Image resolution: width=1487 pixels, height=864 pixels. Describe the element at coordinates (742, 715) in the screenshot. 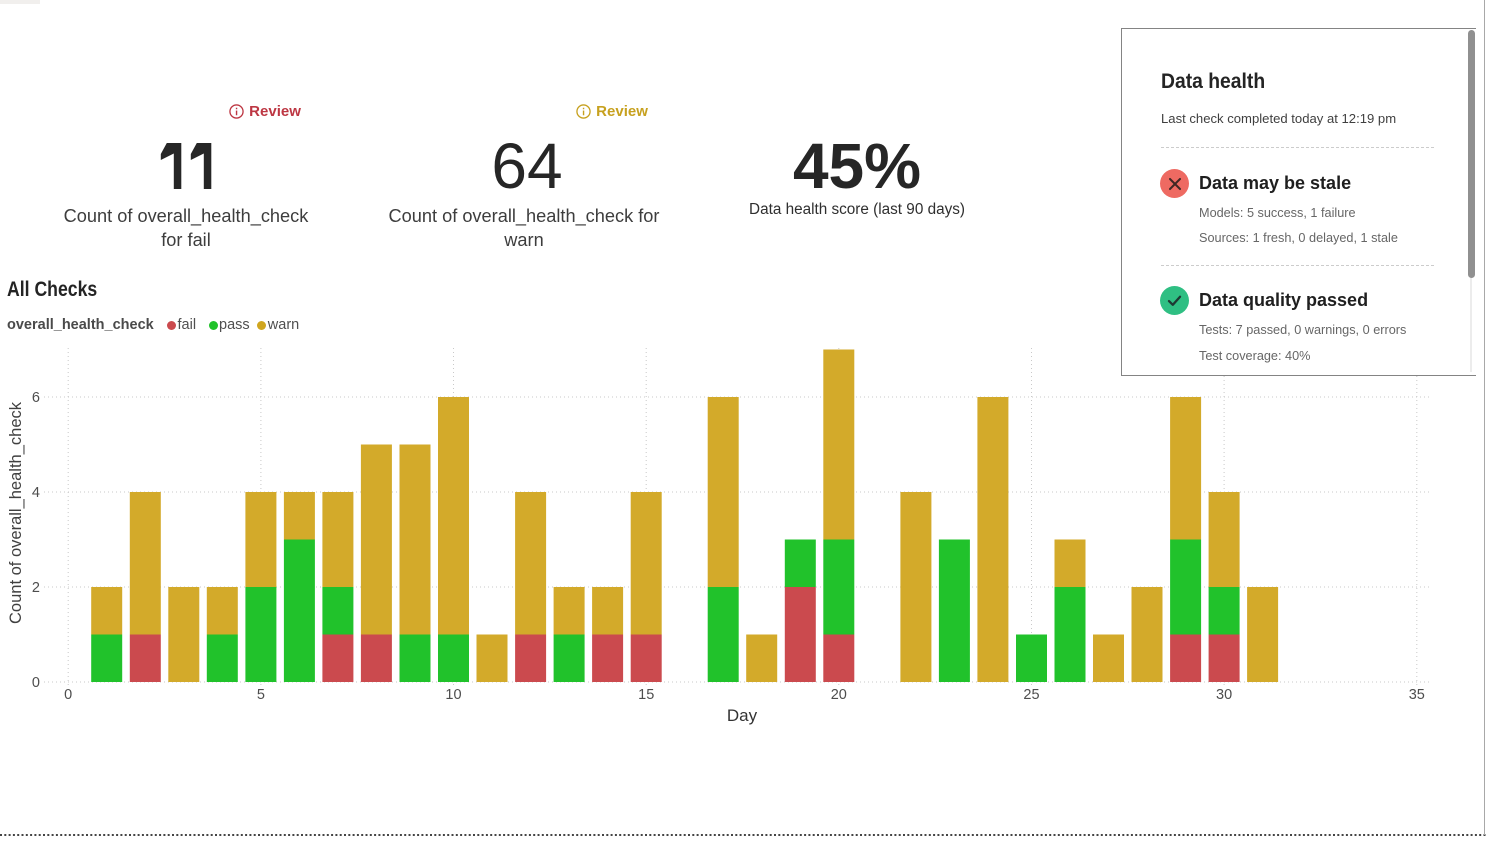

I see `svg-text: Day` at that location.